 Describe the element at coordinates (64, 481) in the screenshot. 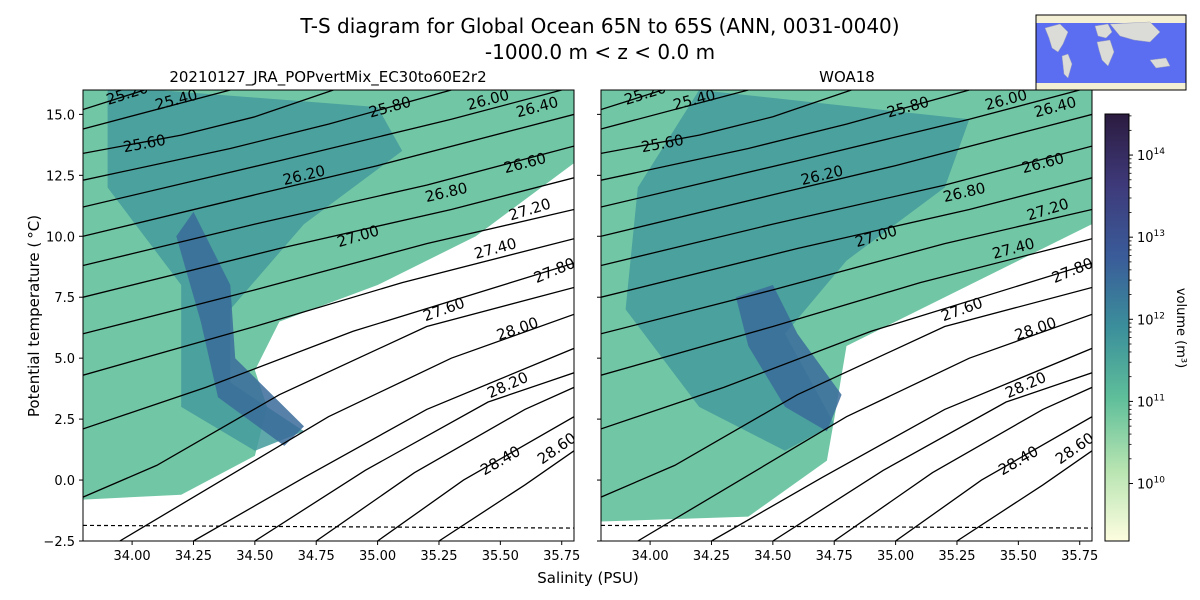

I see `y-tick-label: 0.0` at that location.